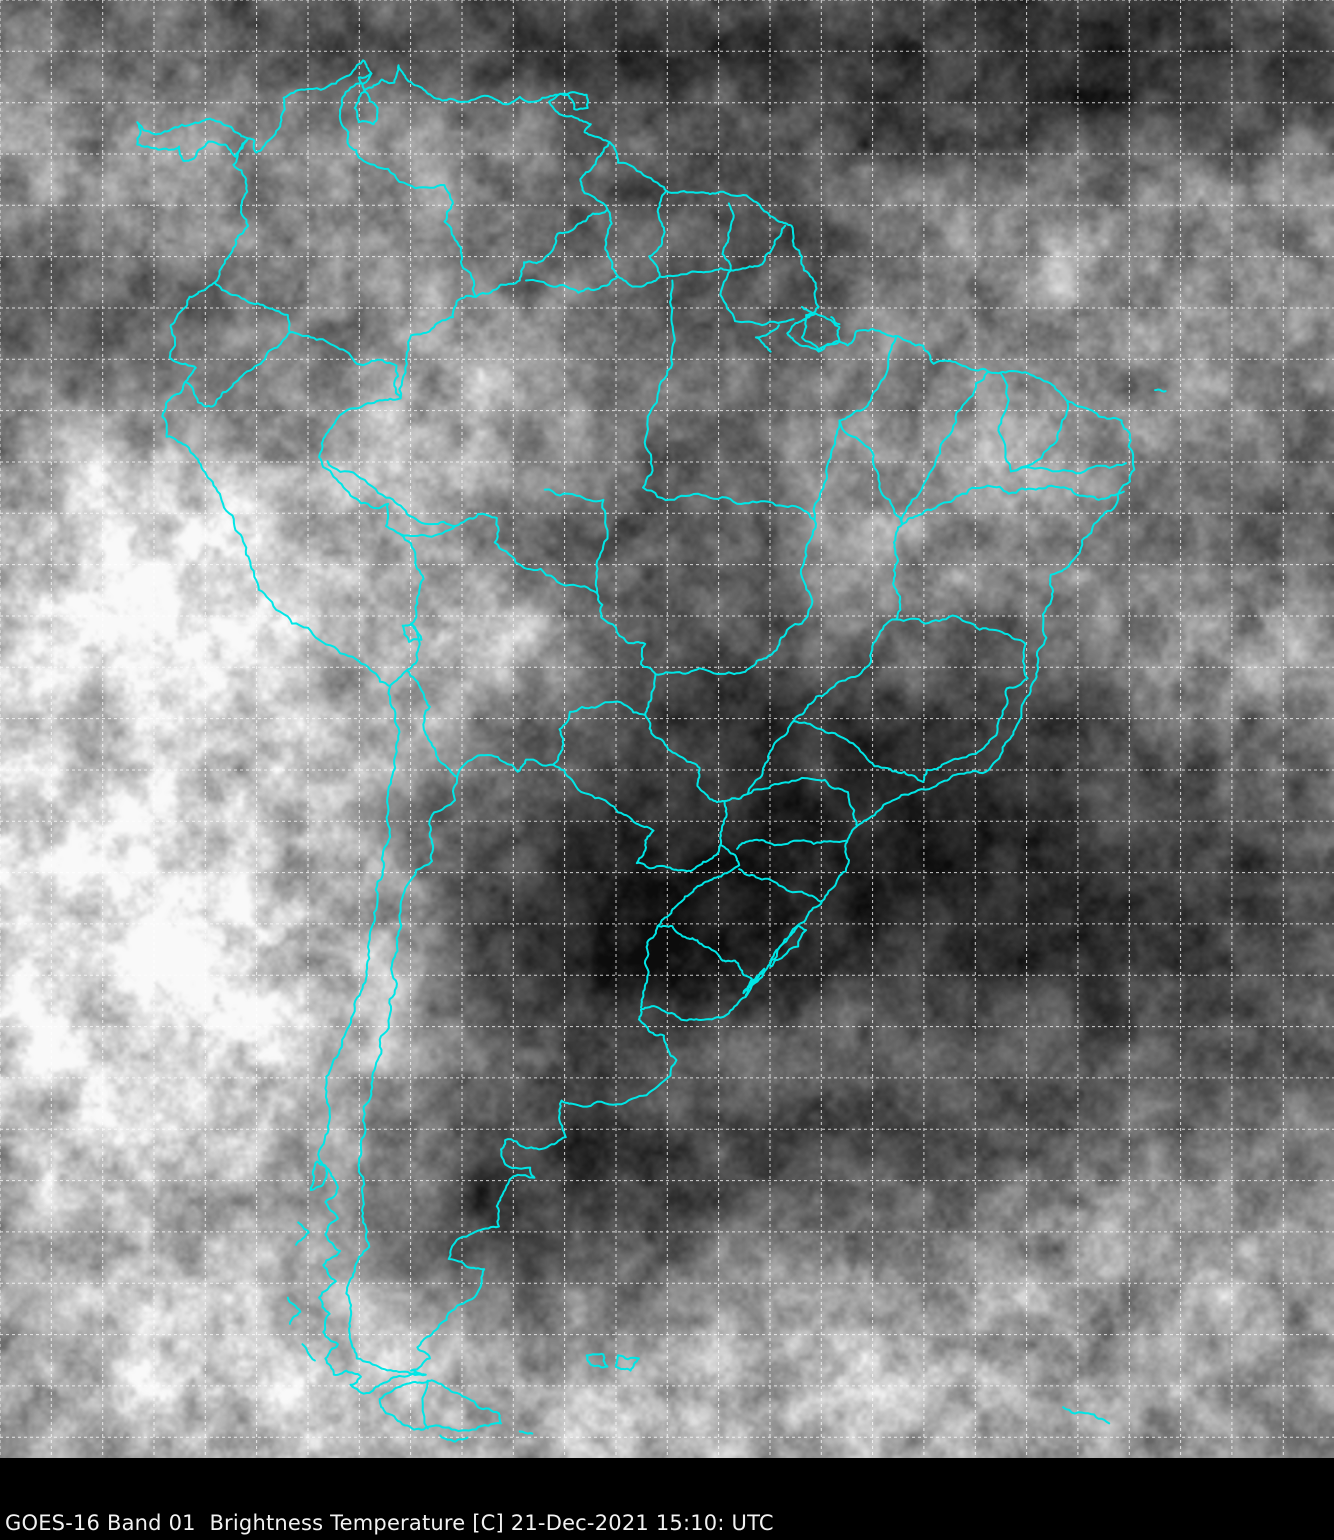 Image resolution: width=1334 pixels, height=1540 pixels. Describe the element at coordinates (454, 1438) in the screenshot. I see `border-cape-horn-islets` at that location.